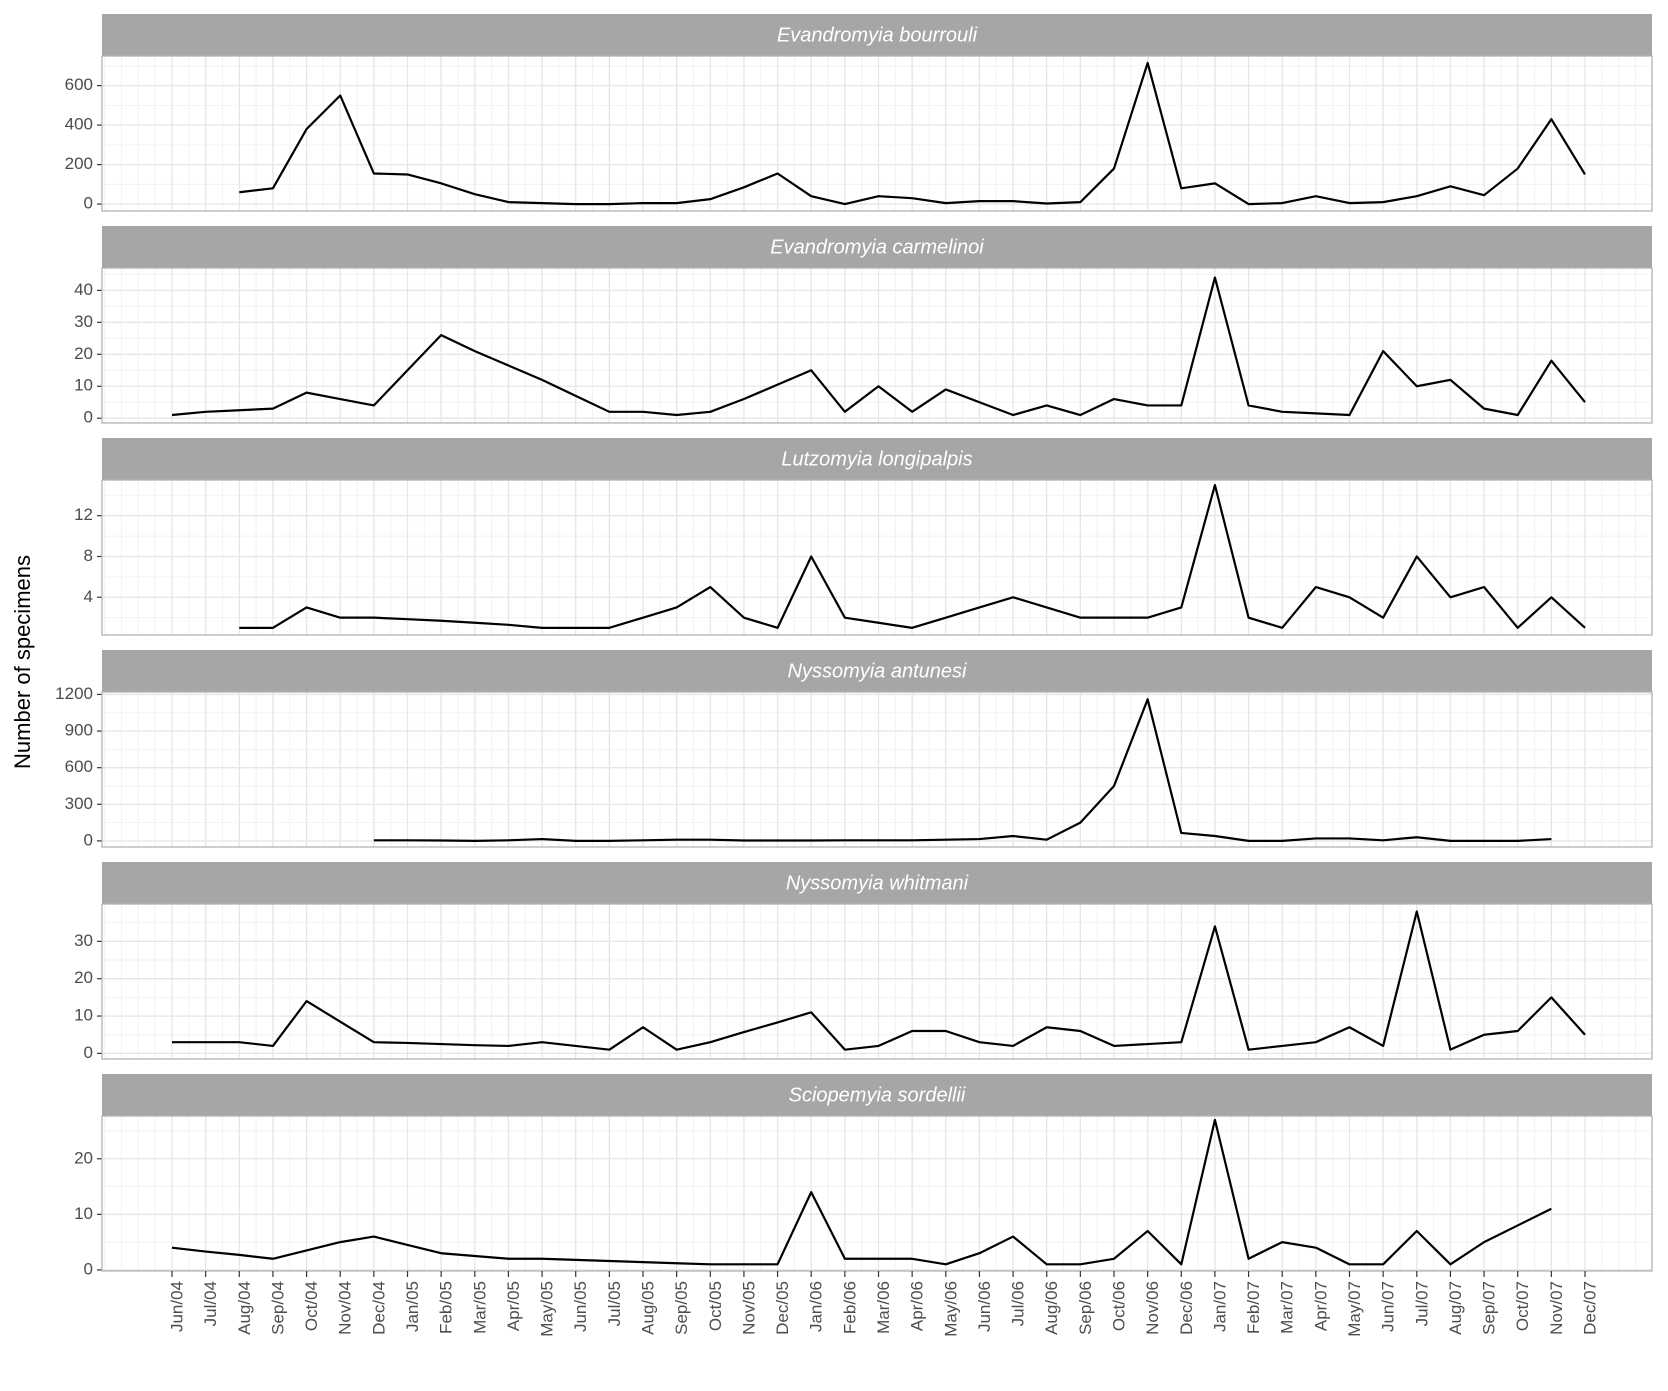  What do you see at coordinates (176, 1306) in the screenshot?
I see `x-tick-label: Jun/04` at bounding box center [176, 1306].